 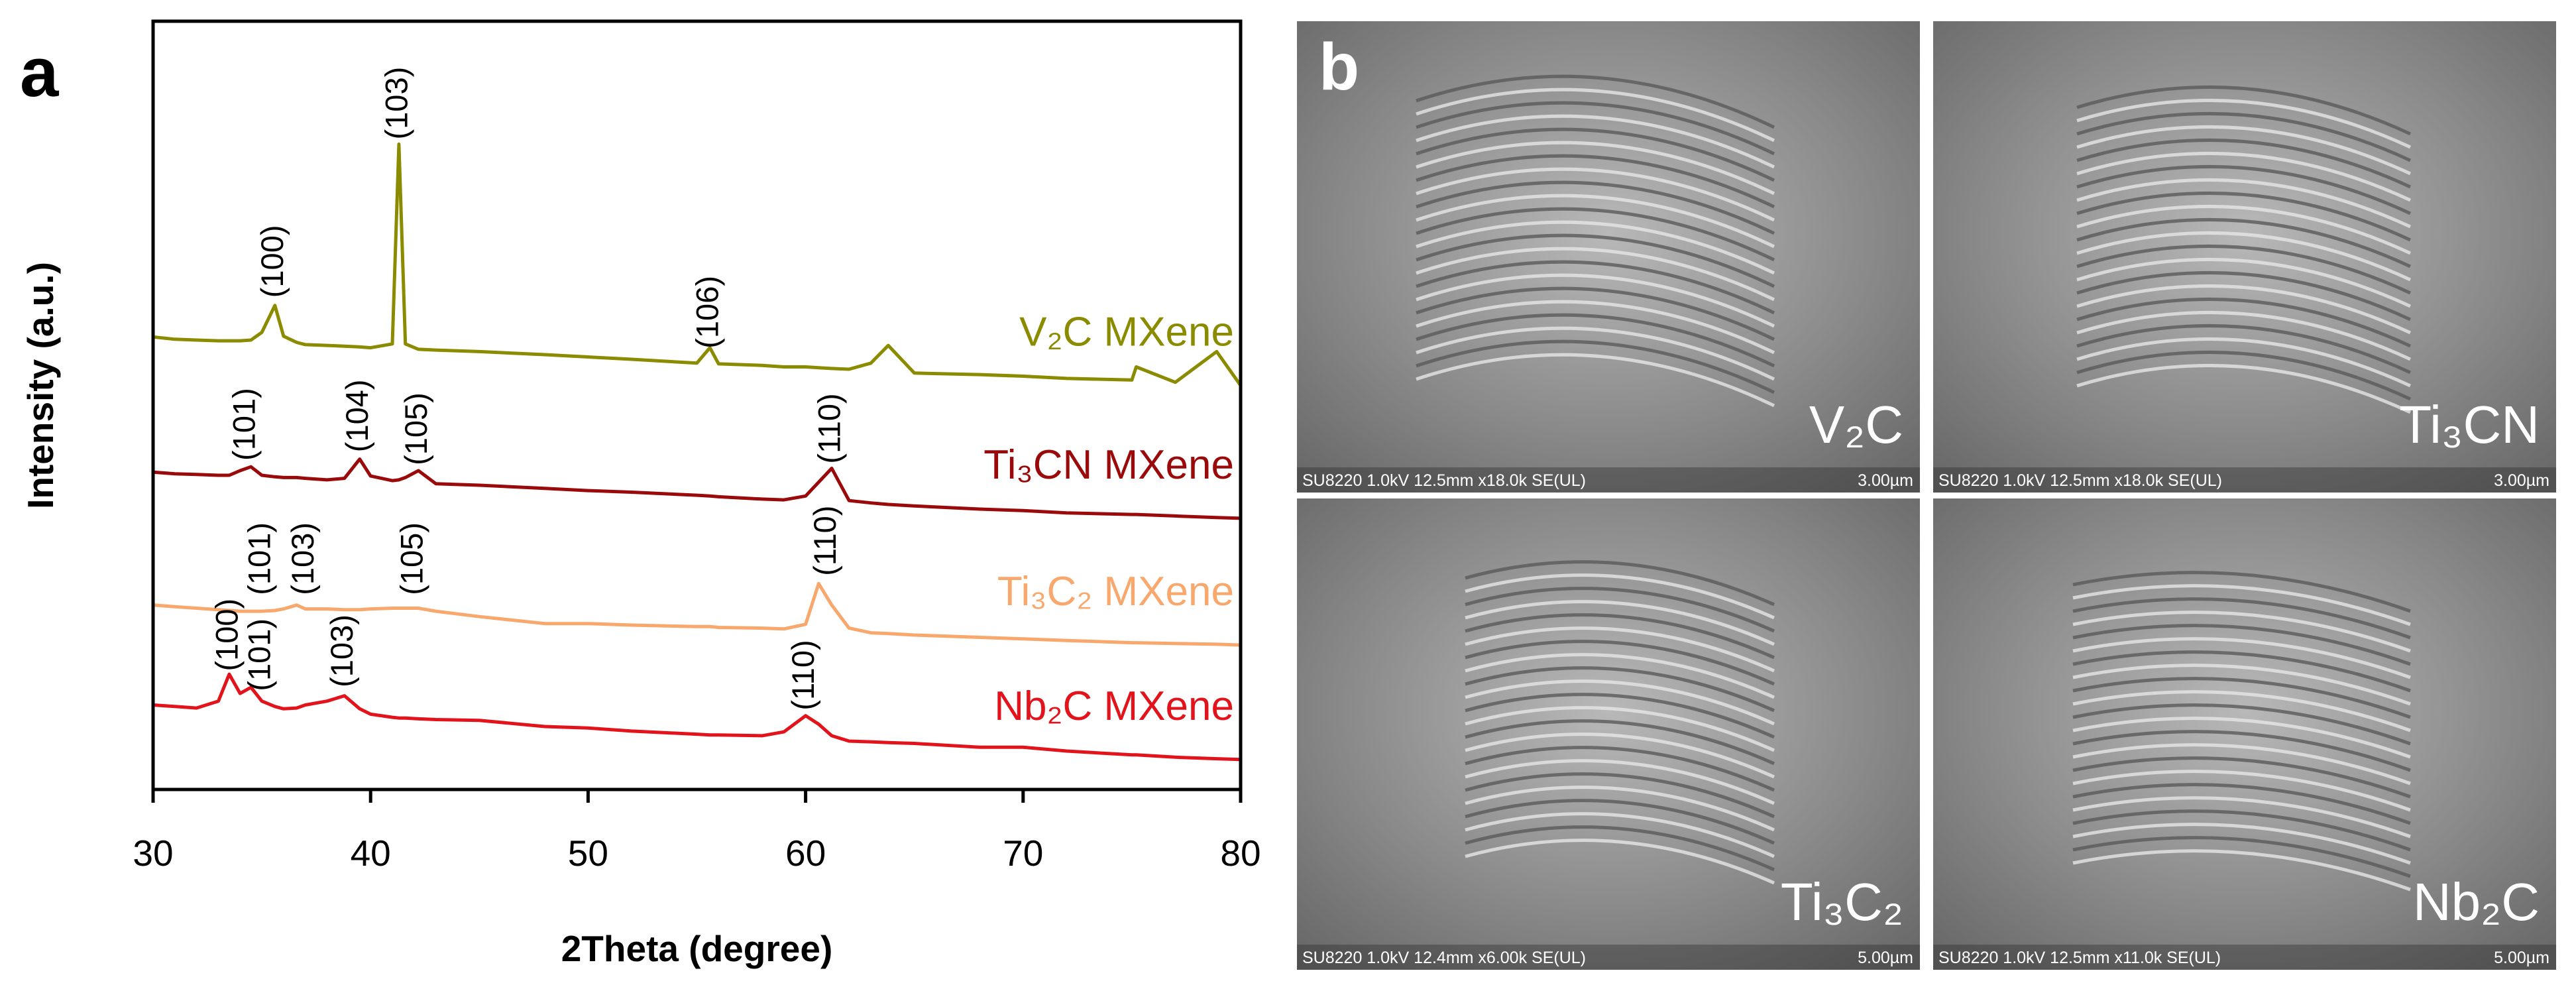 What do you see at coordinates (588, 854) in the screenshot?
I see `x-tick-label: 50` at bounding box center [588, 854].